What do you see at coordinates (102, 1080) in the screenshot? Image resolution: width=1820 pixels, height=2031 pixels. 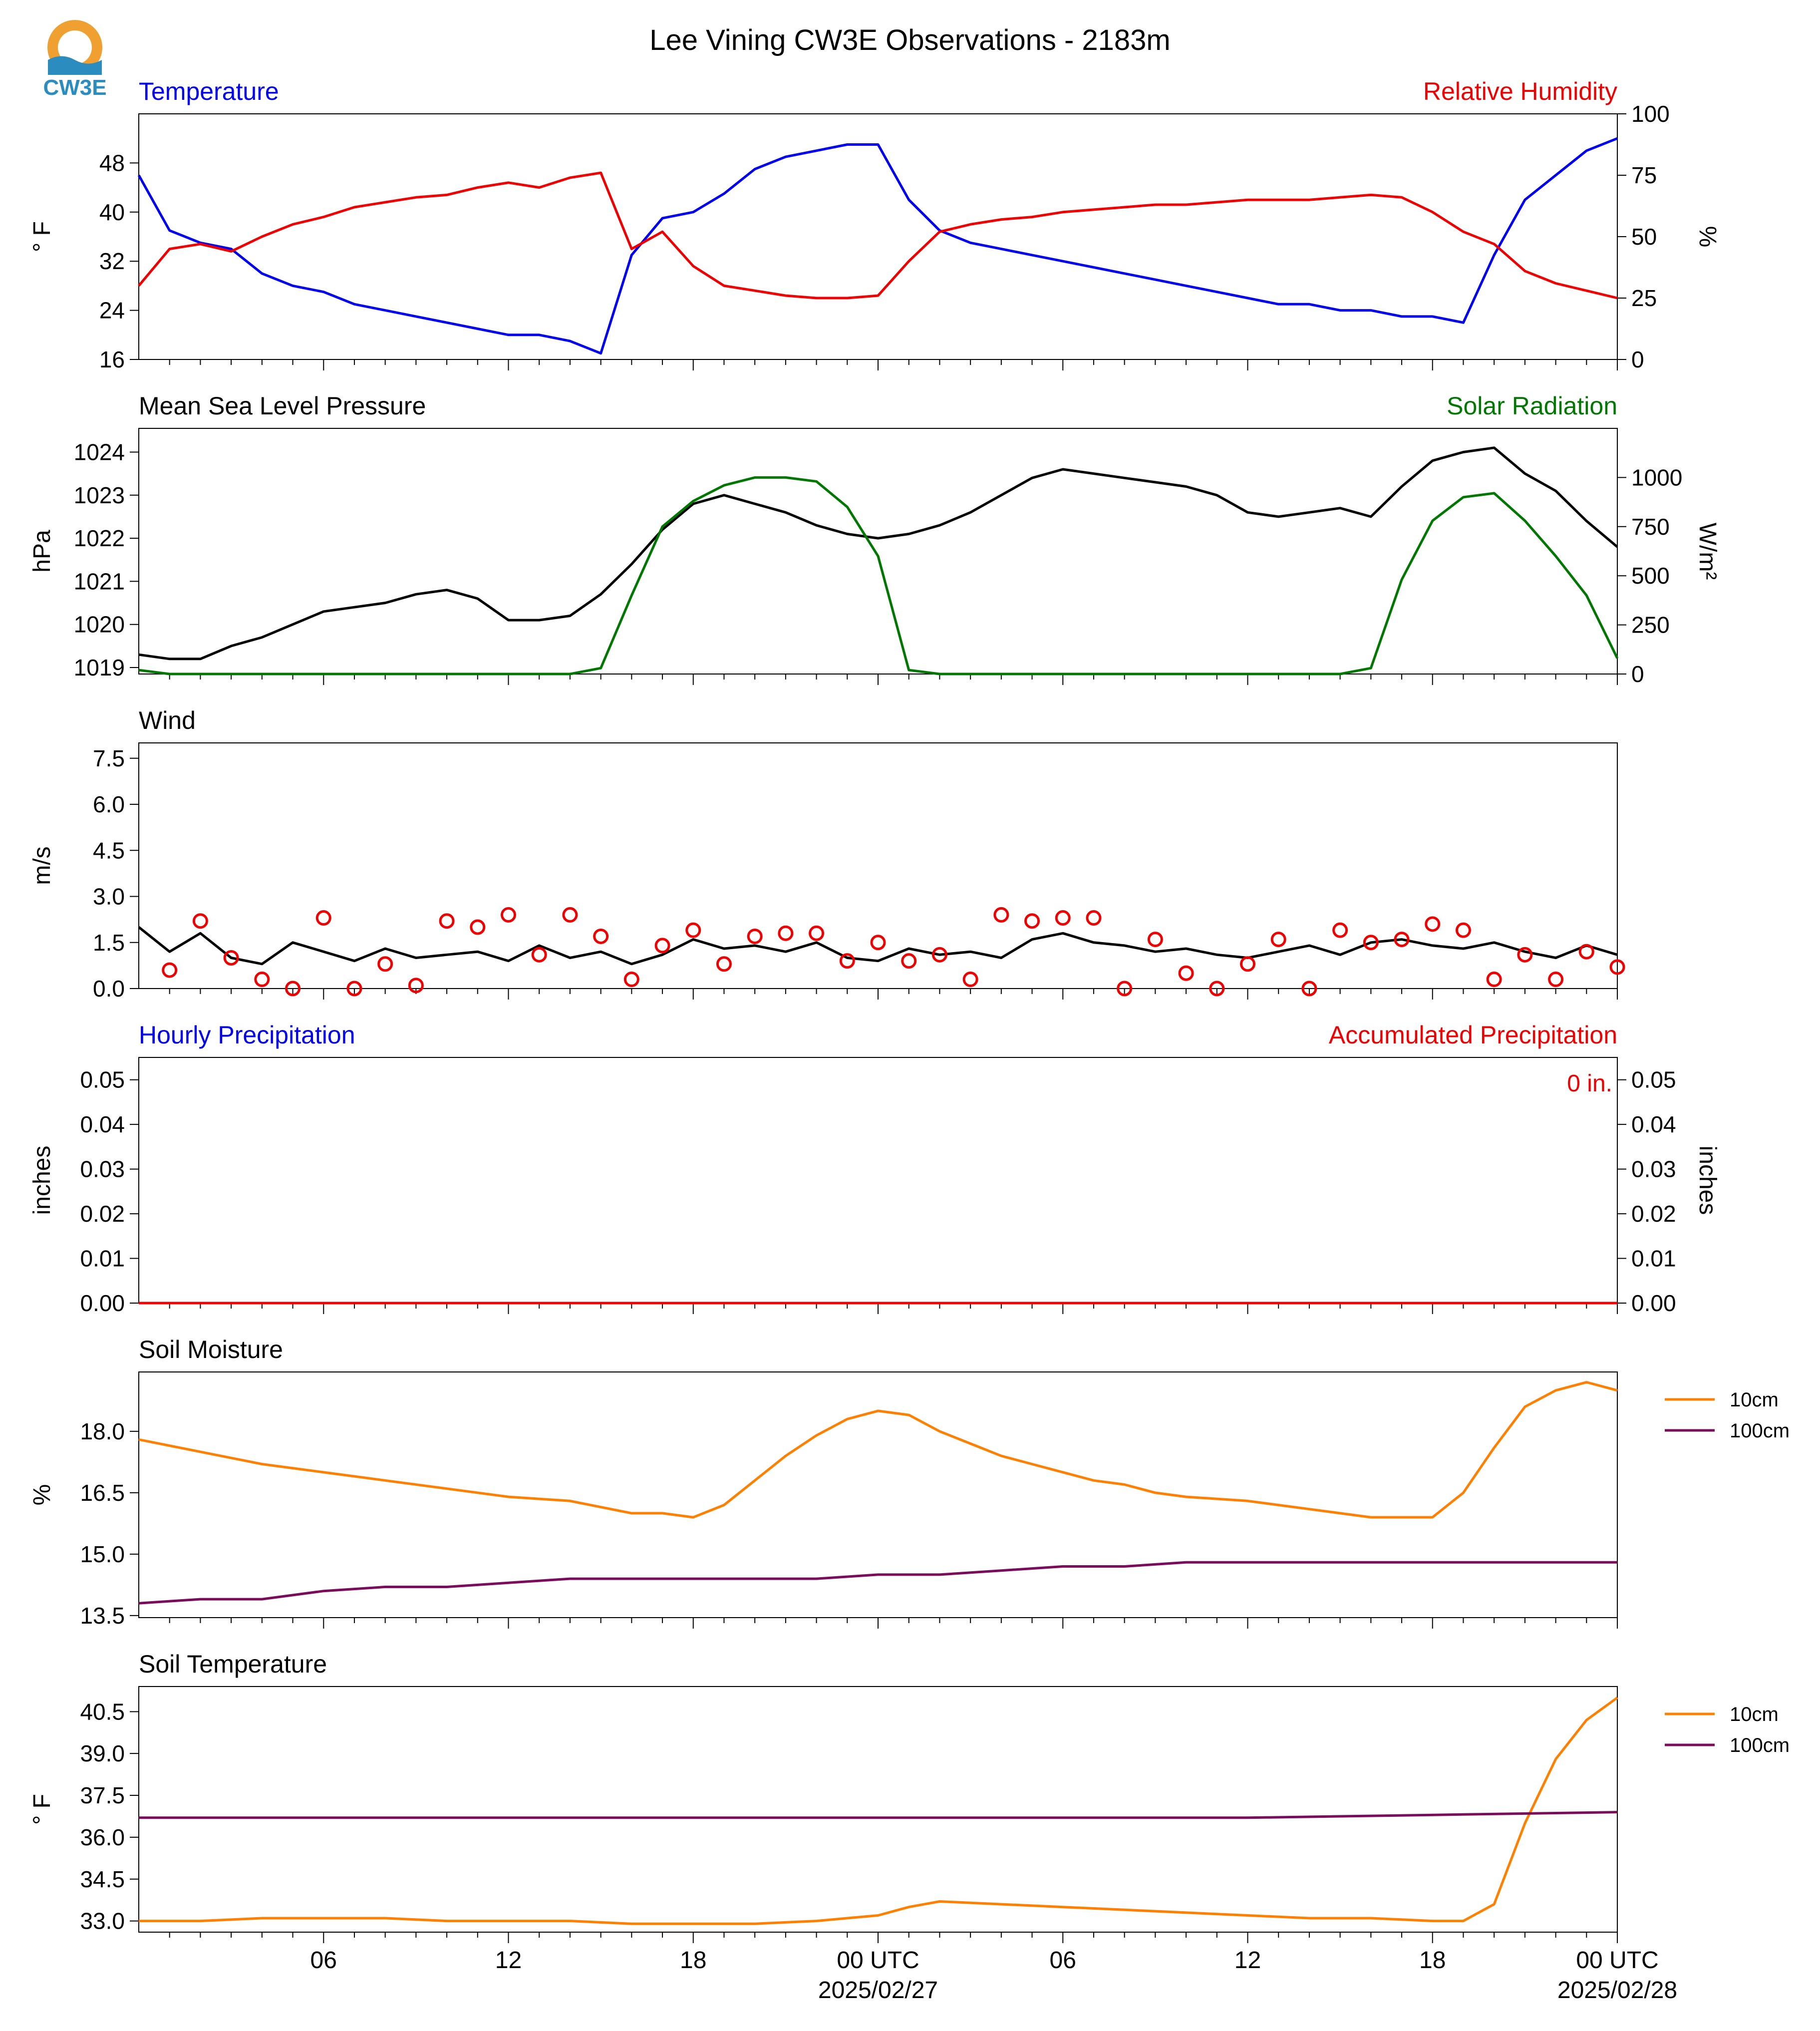 I see `y-left-tick-label: 0.05` at bounding box center [102, 1080].